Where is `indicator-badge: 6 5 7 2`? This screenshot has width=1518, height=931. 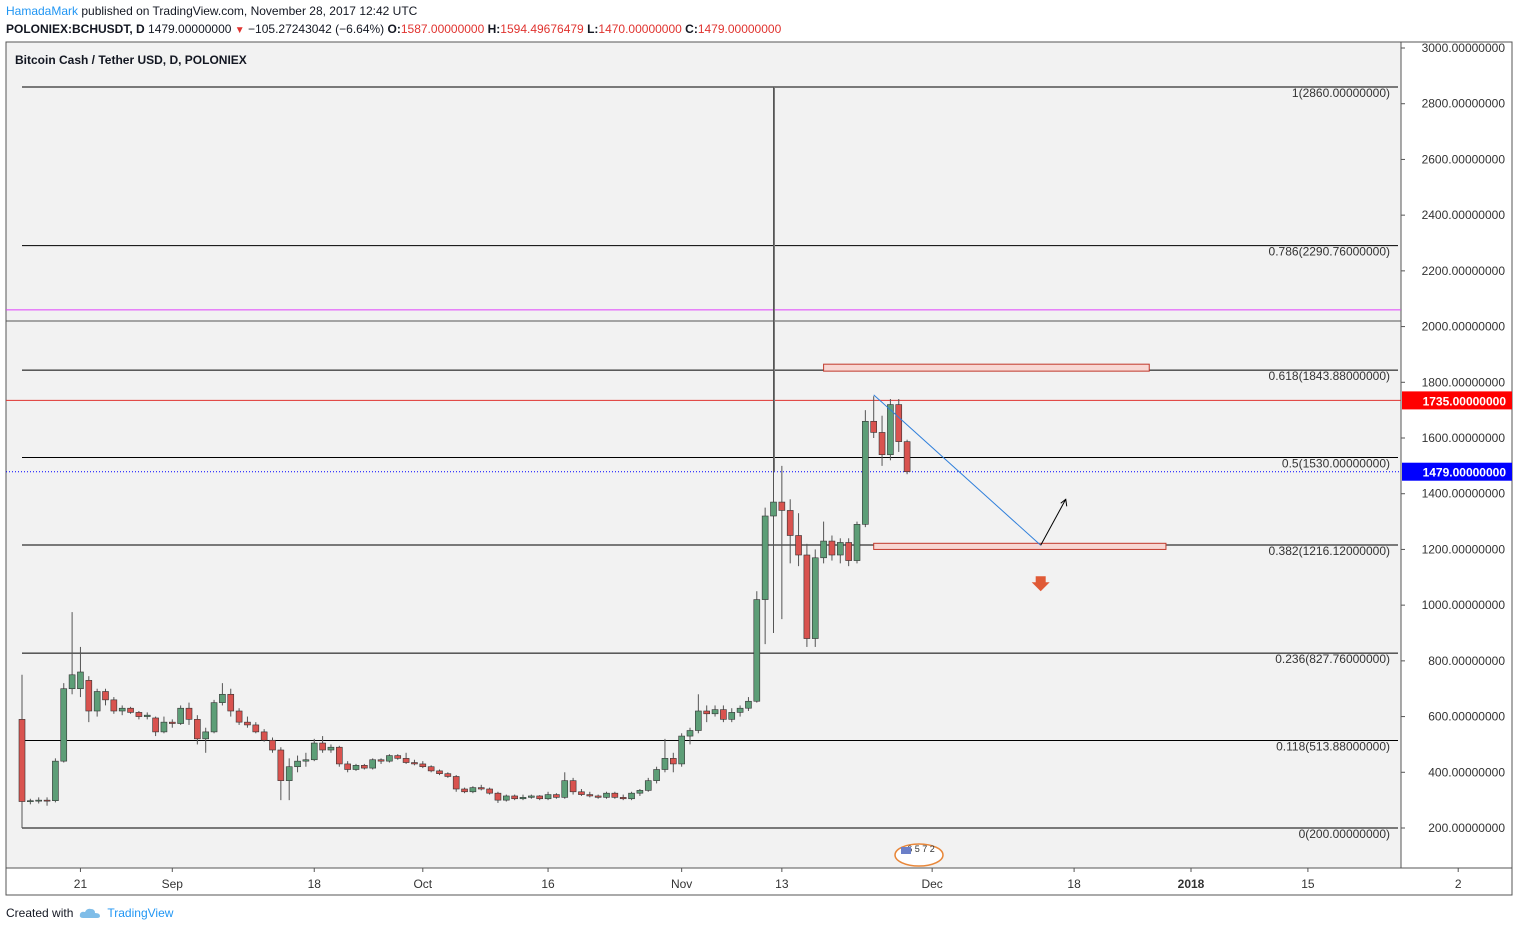
indicator-badge: 6 5 7 2 is located at coordinates (919, 855).